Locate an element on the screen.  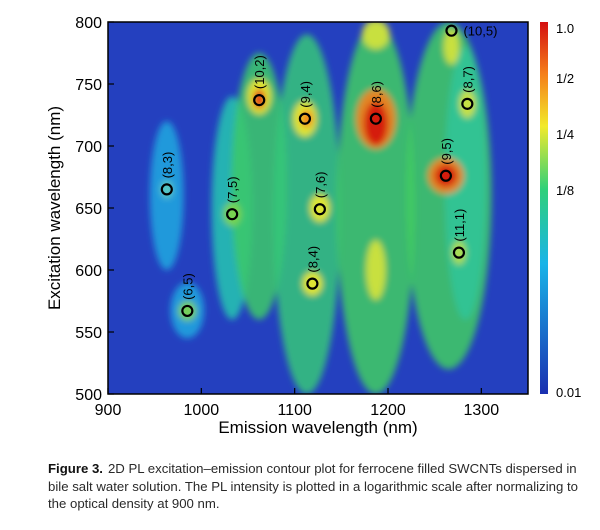
peak-label: (8,6) is located at coordinates (376, 94).